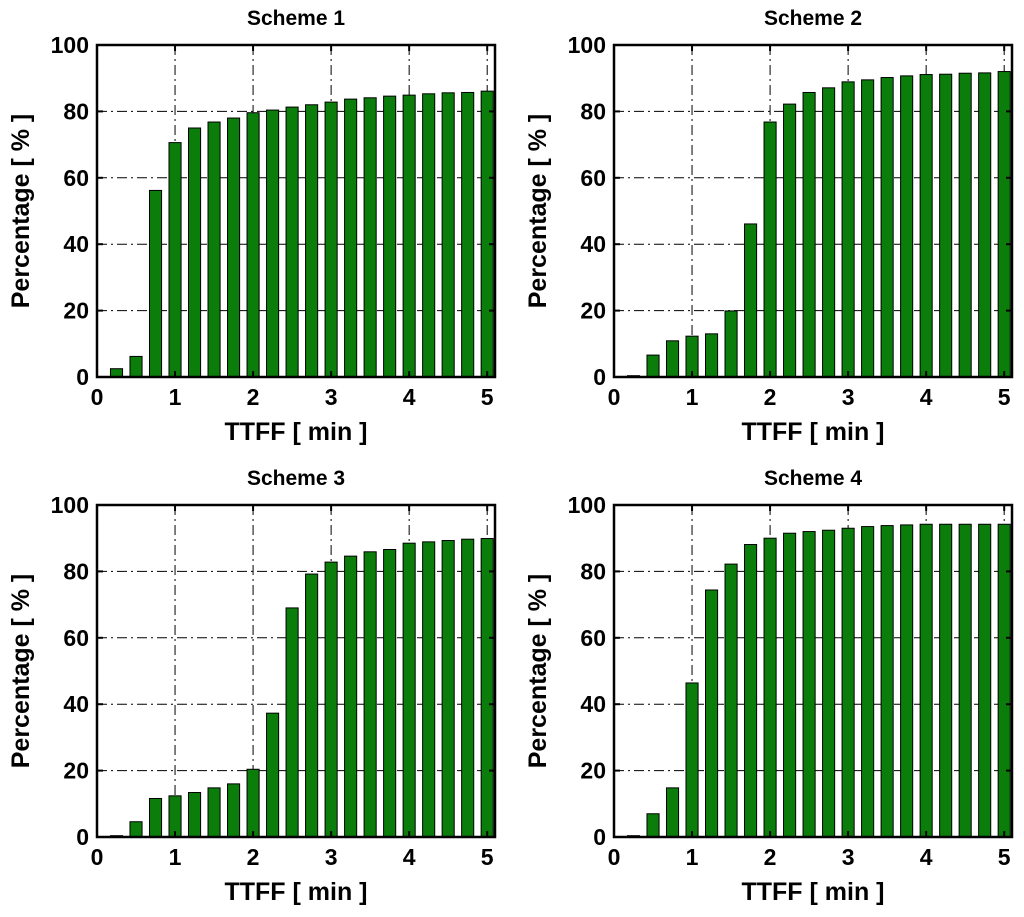 This screenshot has width=1024, height=917. I want to click on chart-title: Scheme 3, so click(296, 478).